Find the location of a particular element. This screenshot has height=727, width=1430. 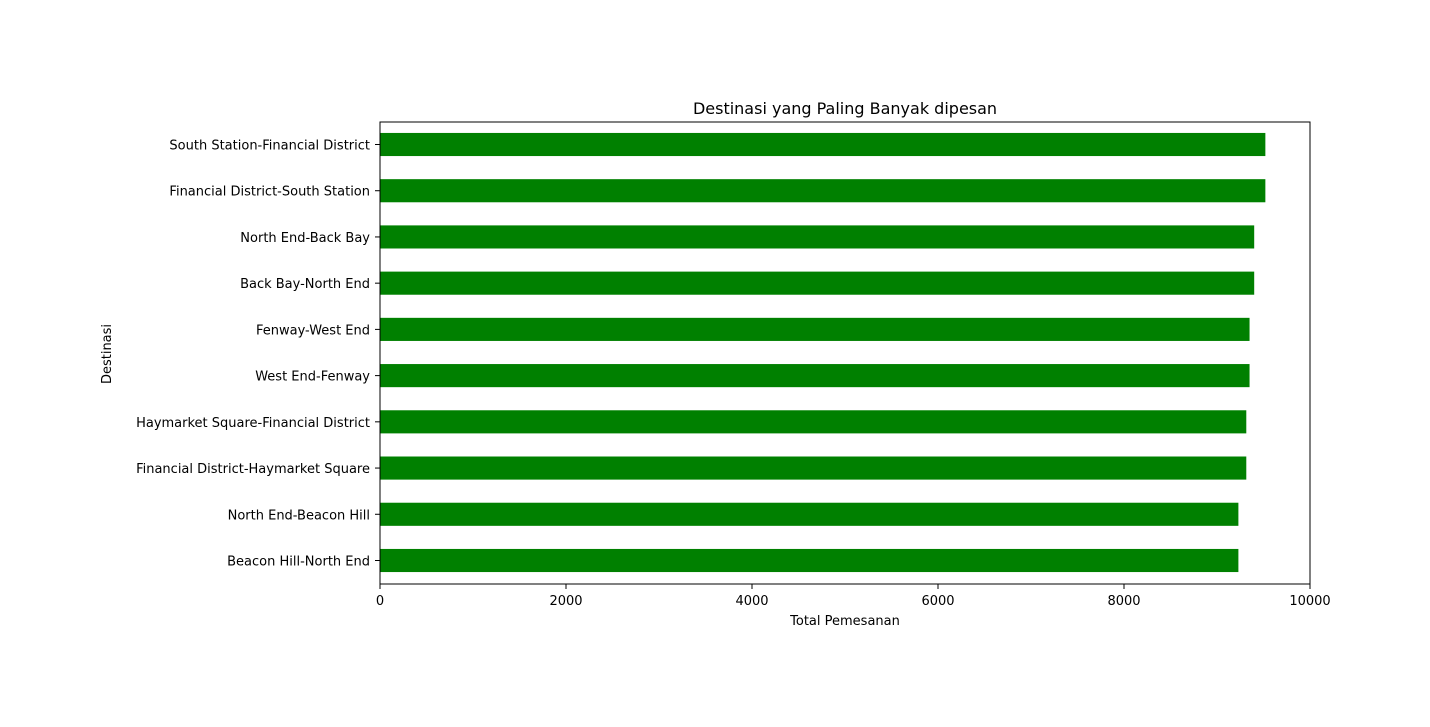

y-tick-label: Back Bay-North End is located at coordinates (305, 284).